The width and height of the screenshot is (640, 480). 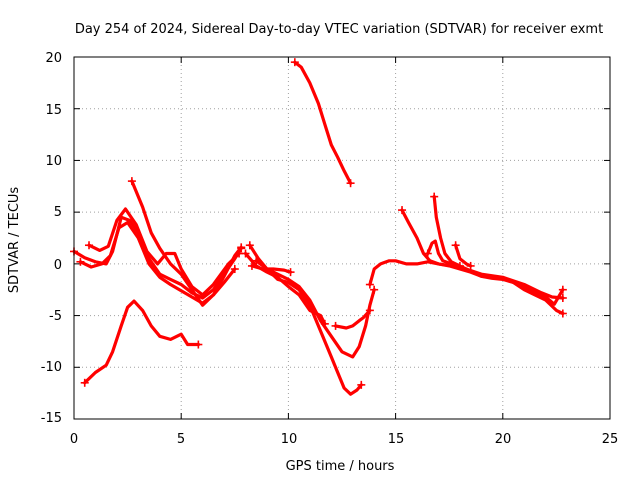 I want to click on x-tick-label: 15, so click(x=396, y=439).